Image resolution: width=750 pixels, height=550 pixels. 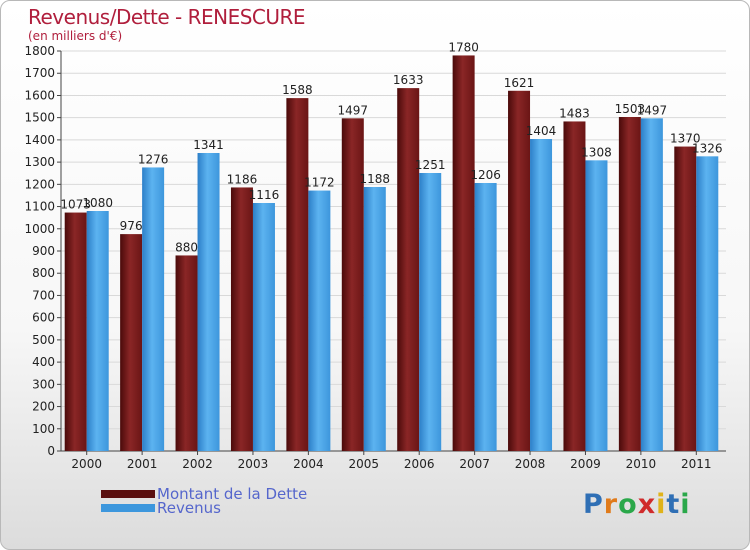 I want to click on data-label-revenus: 1172, so click(x=319, y=183).